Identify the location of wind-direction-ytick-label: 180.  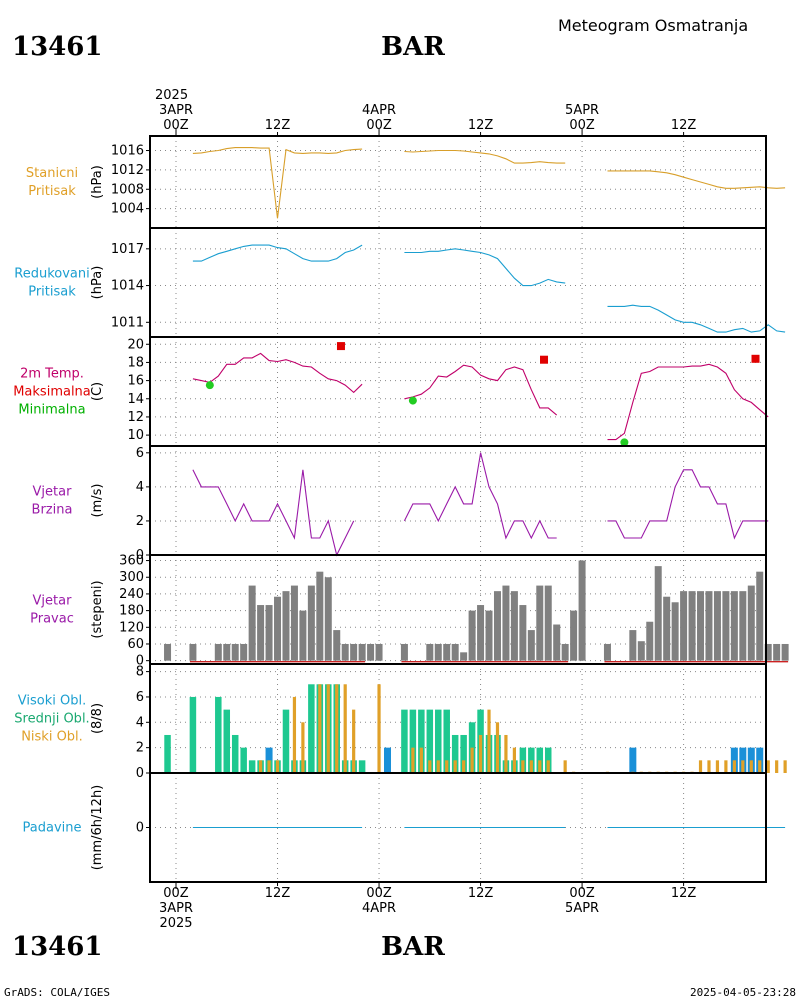
(131, 611).